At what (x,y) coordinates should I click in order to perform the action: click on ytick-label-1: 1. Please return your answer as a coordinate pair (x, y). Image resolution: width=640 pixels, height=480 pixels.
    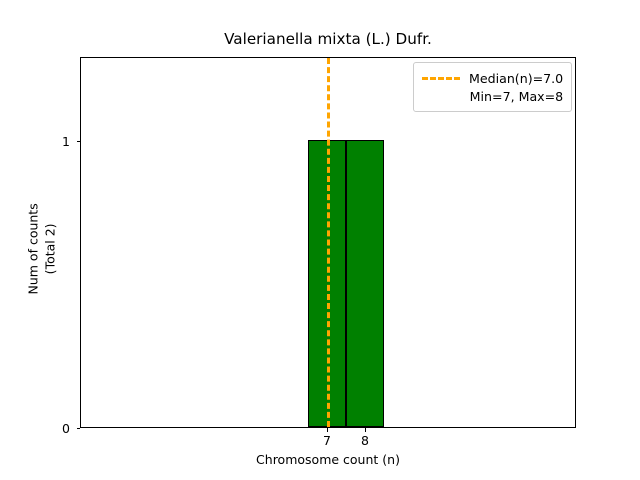
    Looking at the image, I should click on (66, 141).